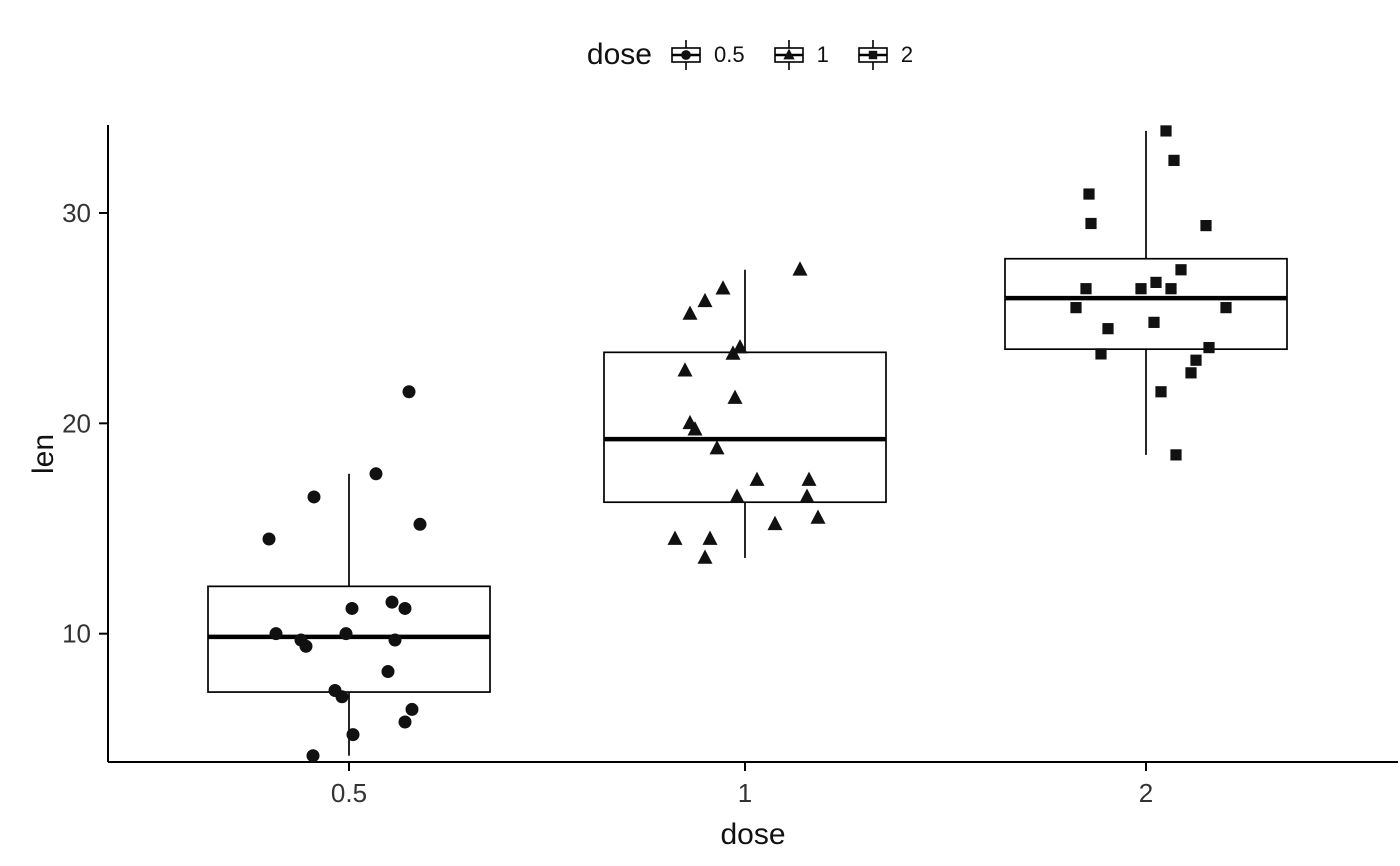 The image size is (1400, 866). I want to click on legend-entry-0.5: 0.5, so click(706, 55).